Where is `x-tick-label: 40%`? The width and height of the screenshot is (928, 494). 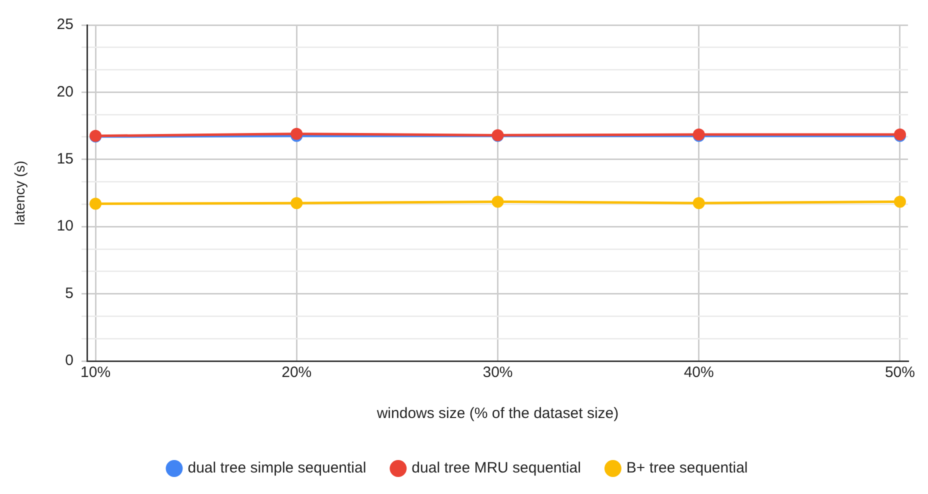
x-tick-label: 40% is located at coordinates (699, 373).